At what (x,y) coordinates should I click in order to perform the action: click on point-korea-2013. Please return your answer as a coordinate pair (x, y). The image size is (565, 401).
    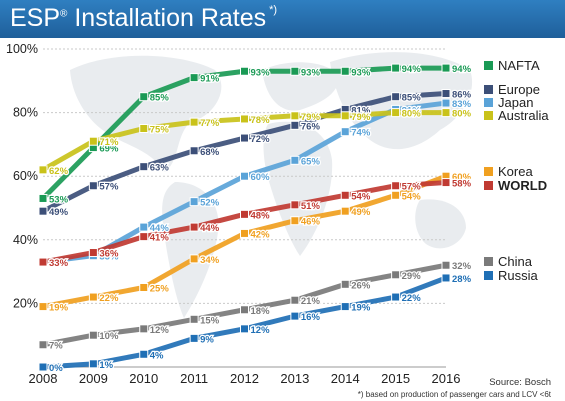
    Looking at the image, I should click on (295, 221).